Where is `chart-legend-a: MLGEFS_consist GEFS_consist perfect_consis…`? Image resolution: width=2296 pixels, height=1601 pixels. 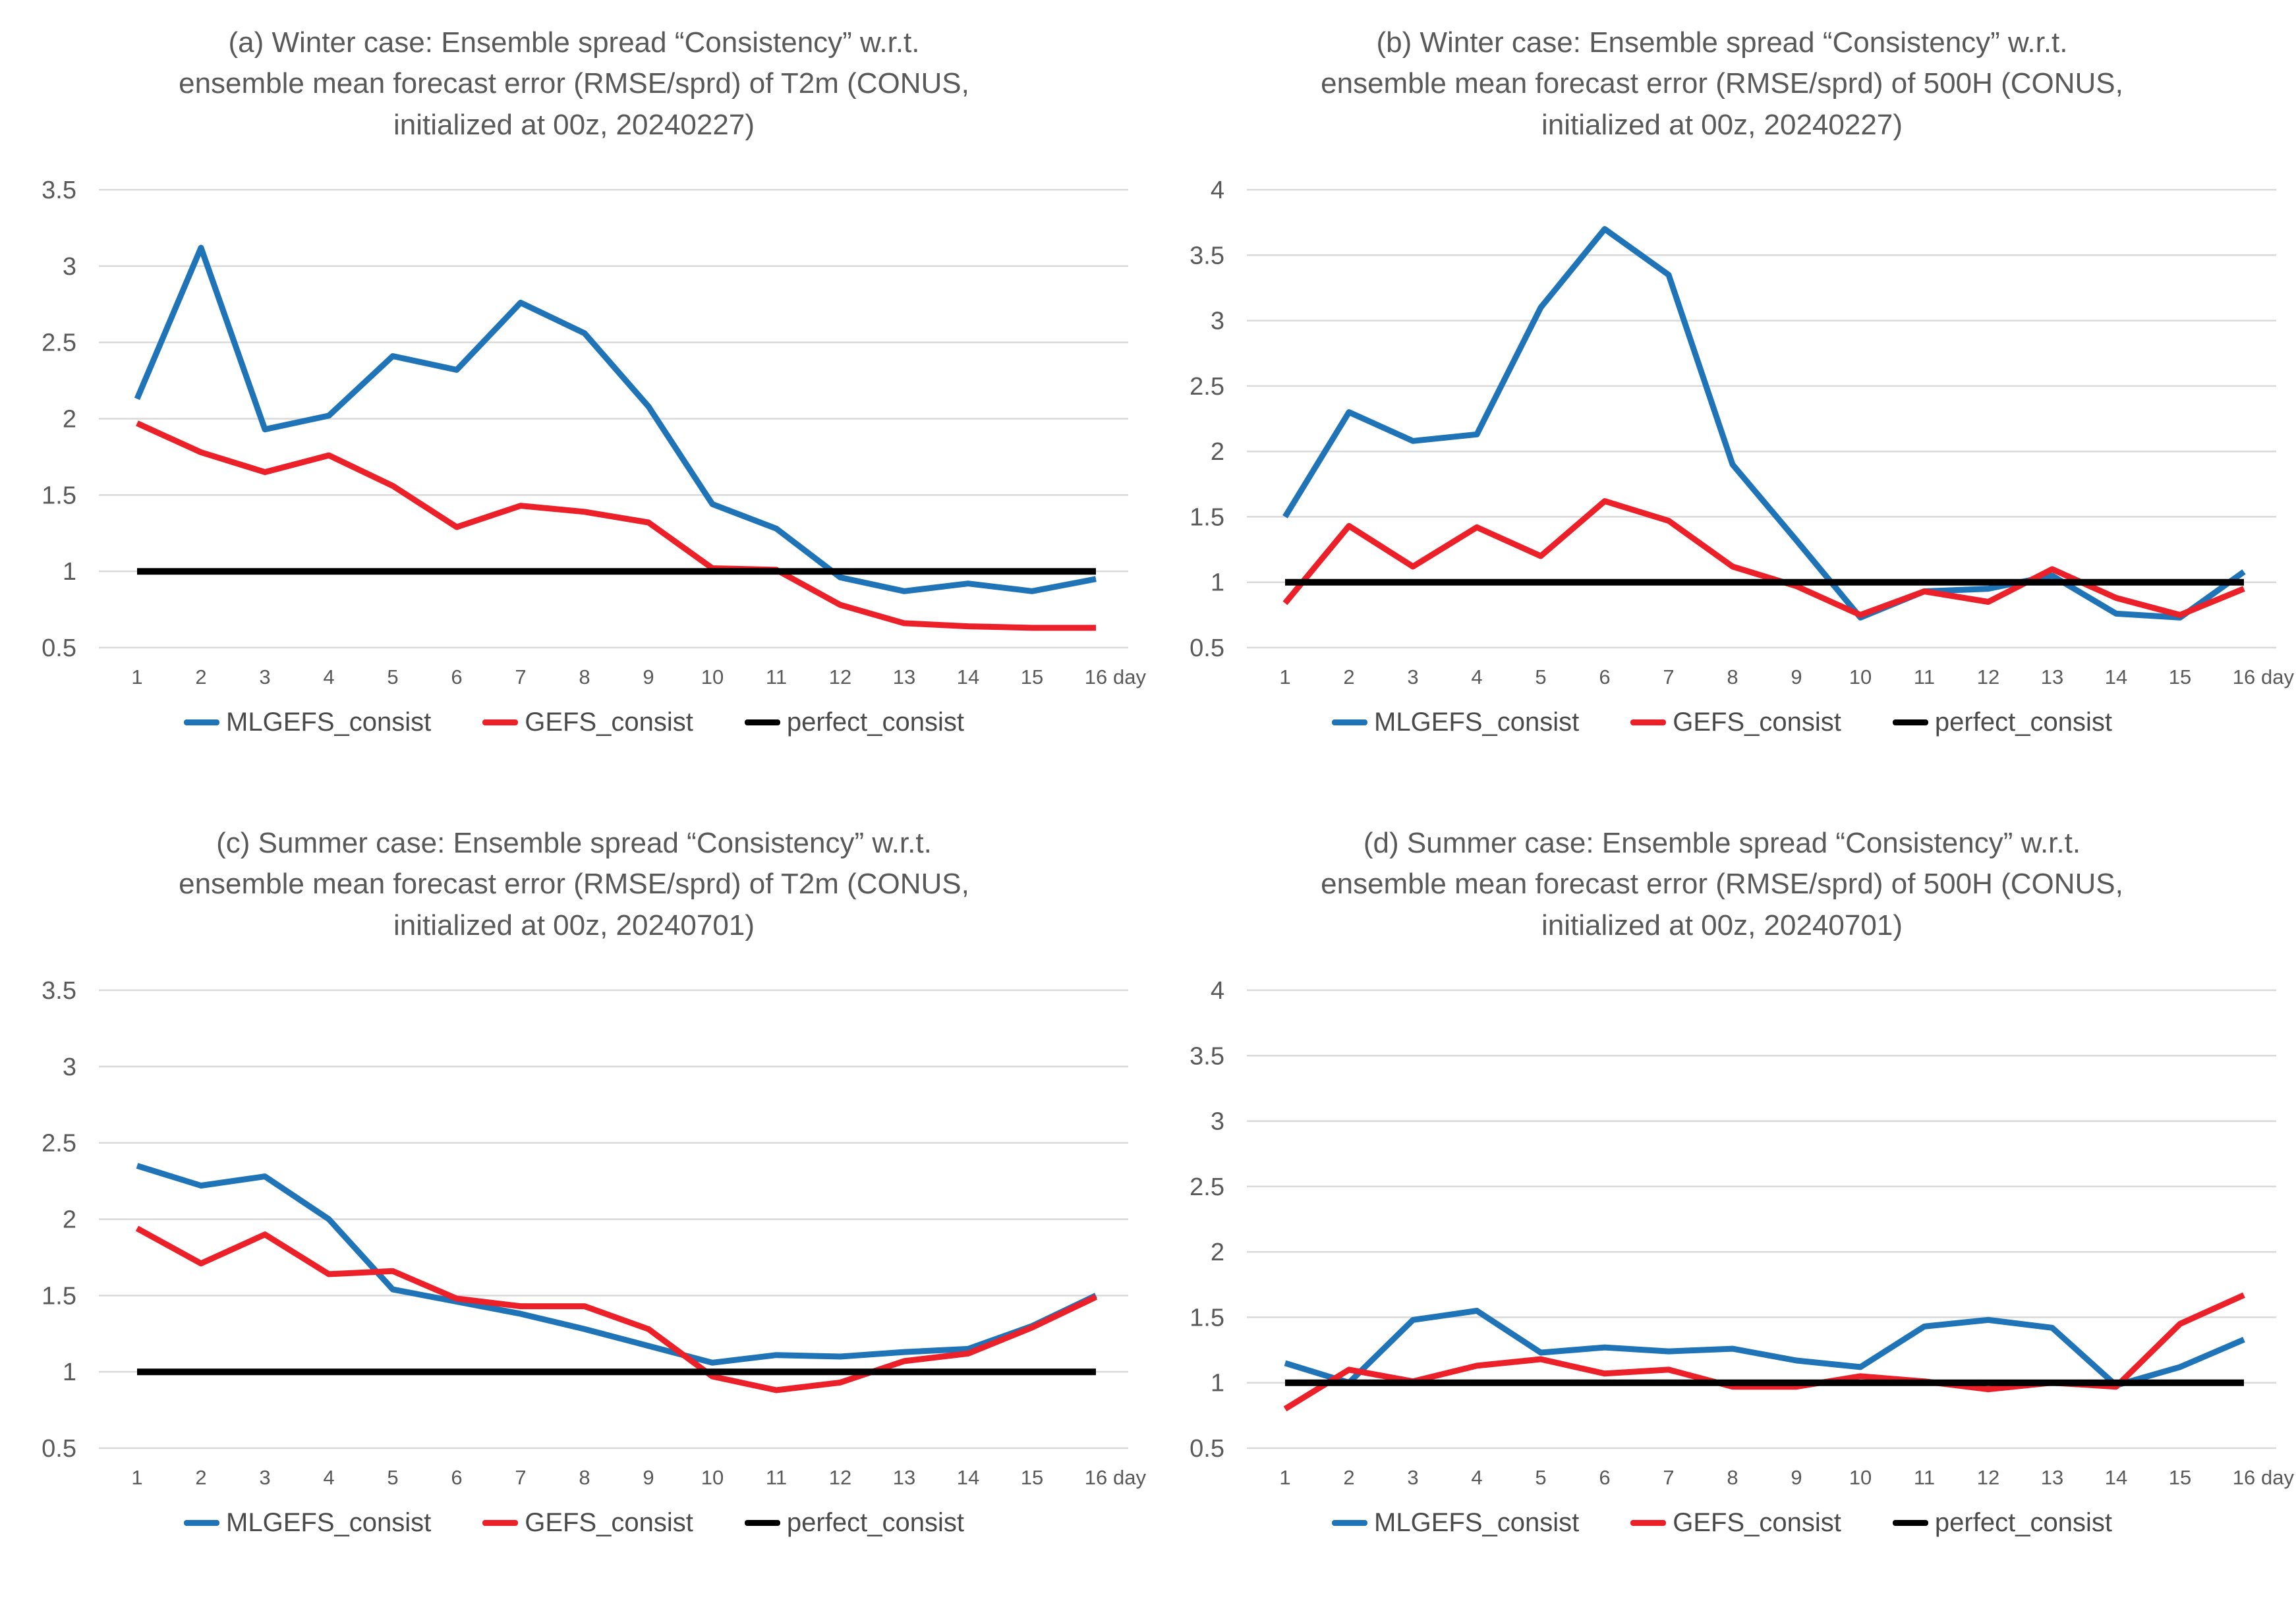
chart-legend-a: MLGEFS_consist GEFS_consist perfect_consis… is located at coordinates (574, 722).